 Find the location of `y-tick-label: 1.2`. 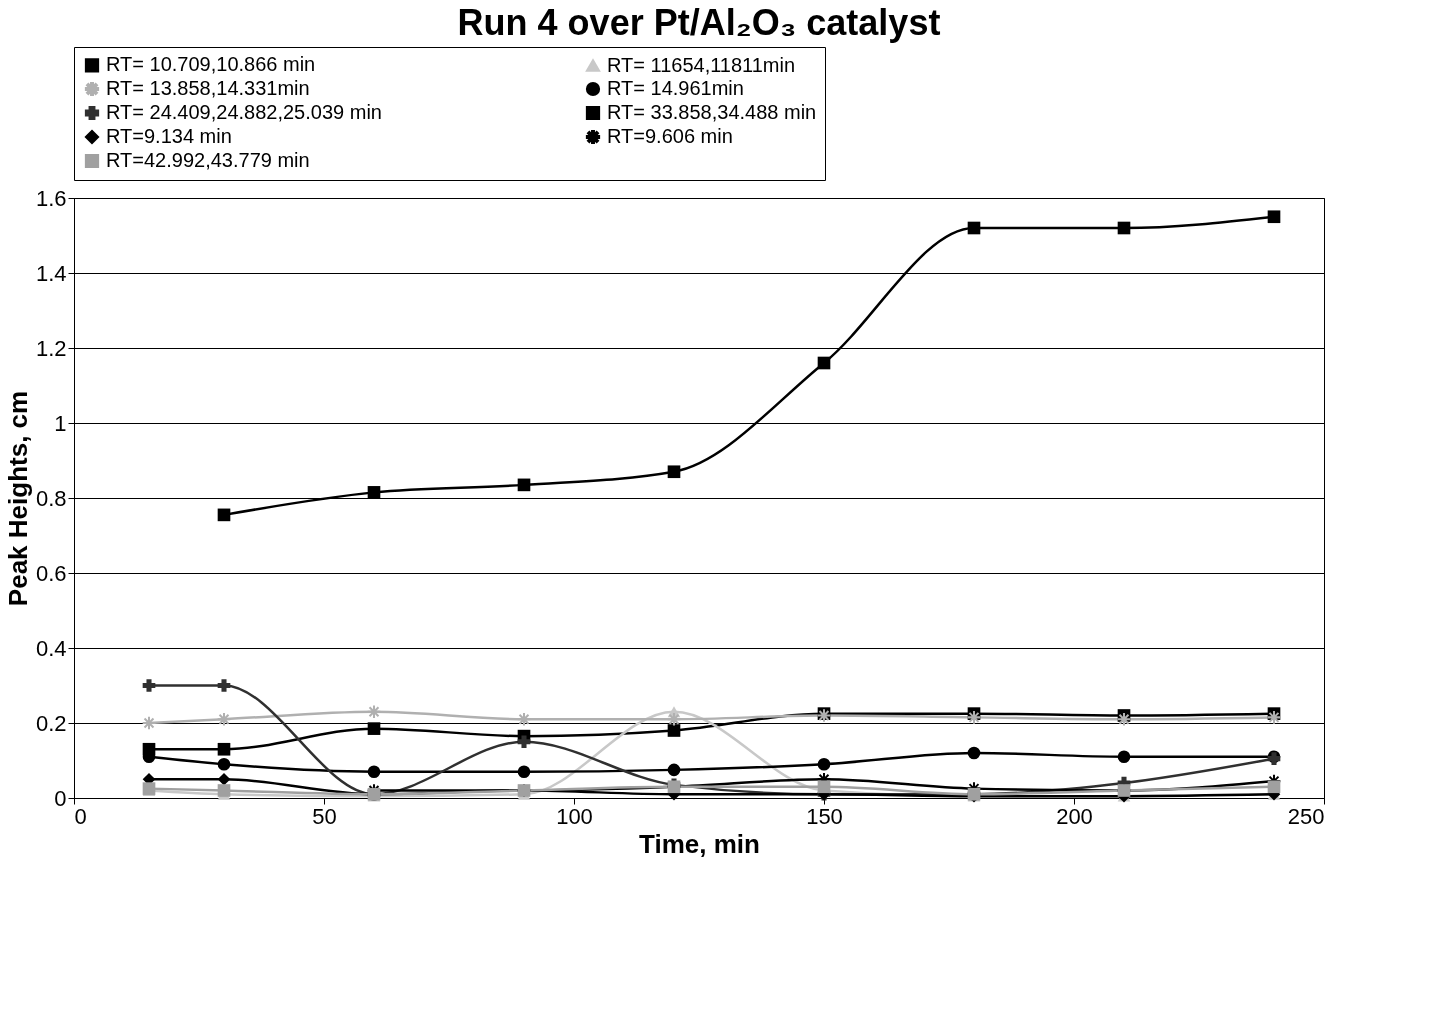

y-tick-label: 1.2 is located at coordinates (51, 348).